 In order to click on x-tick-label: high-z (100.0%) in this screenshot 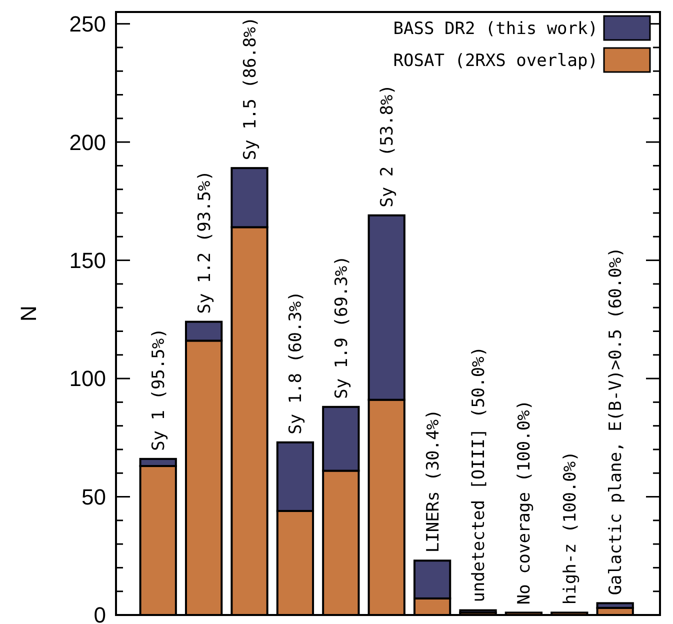, I will do `click(570, 528)`.